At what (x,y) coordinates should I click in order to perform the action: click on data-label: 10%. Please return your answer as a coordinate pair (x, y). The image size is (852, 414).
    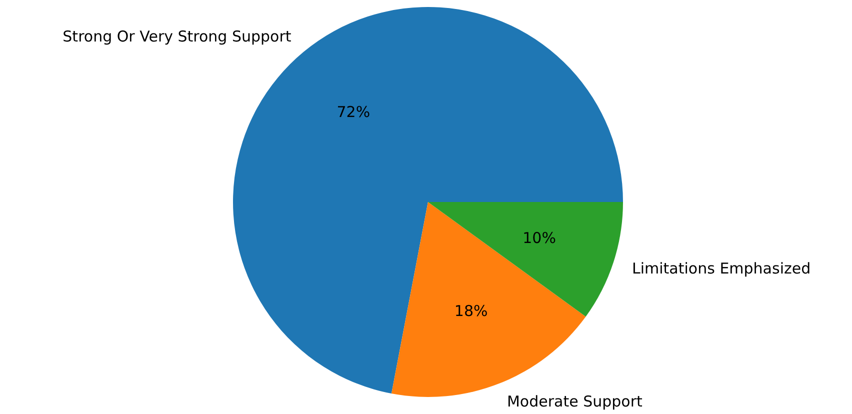
    Looking at the image, I should click on (539, 238).